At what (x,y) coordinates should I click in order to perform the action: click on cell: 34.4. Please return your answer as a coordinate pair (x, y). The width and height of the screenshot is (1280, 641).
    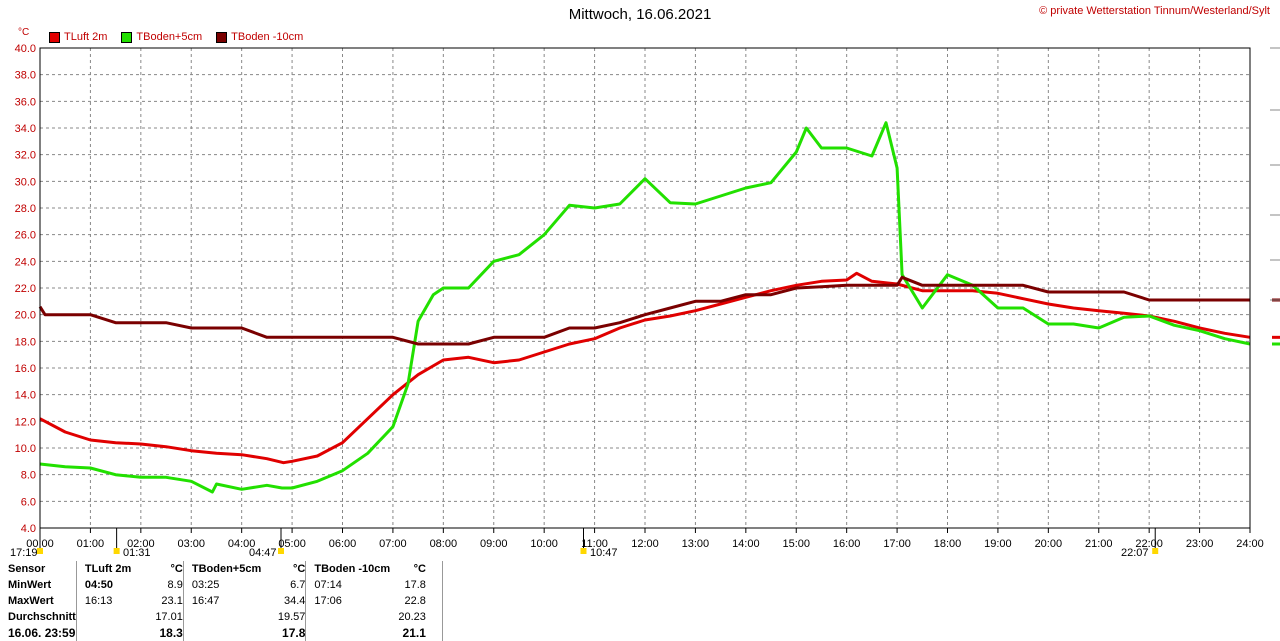
    Looking at the image, I should click on (294, 601).